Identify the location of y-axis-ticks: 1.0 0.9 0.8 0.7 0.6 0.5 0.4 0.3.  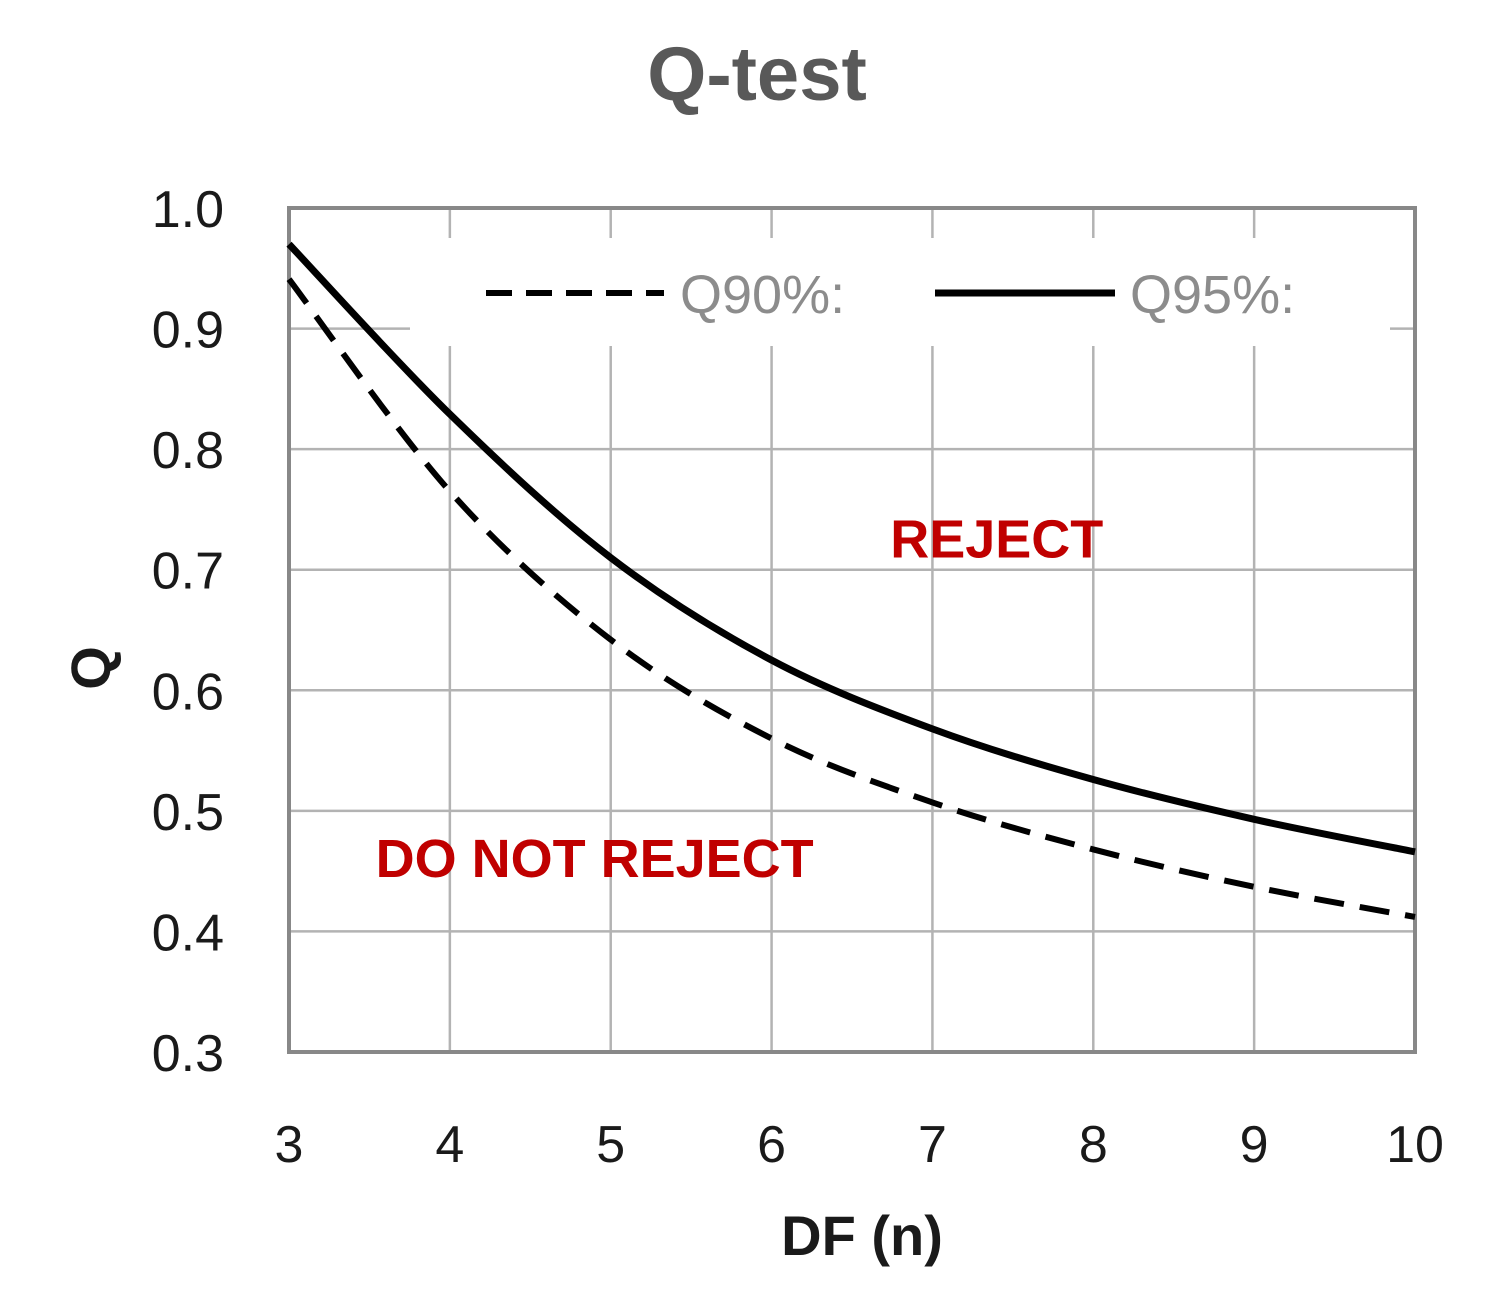
(188, 632).